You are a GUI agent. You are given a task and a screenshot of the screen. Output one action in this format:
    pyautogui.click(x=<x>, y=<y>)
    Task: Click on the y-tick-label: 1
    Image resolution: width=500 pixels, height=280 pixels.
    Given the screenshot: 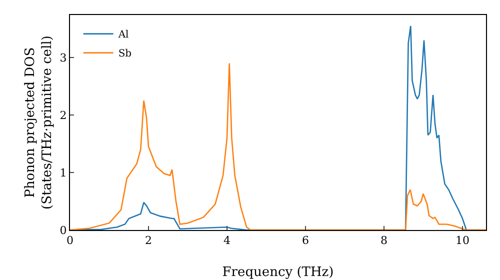 What is the action you would take?
    pyautogui.click(x=63, y=173)
    